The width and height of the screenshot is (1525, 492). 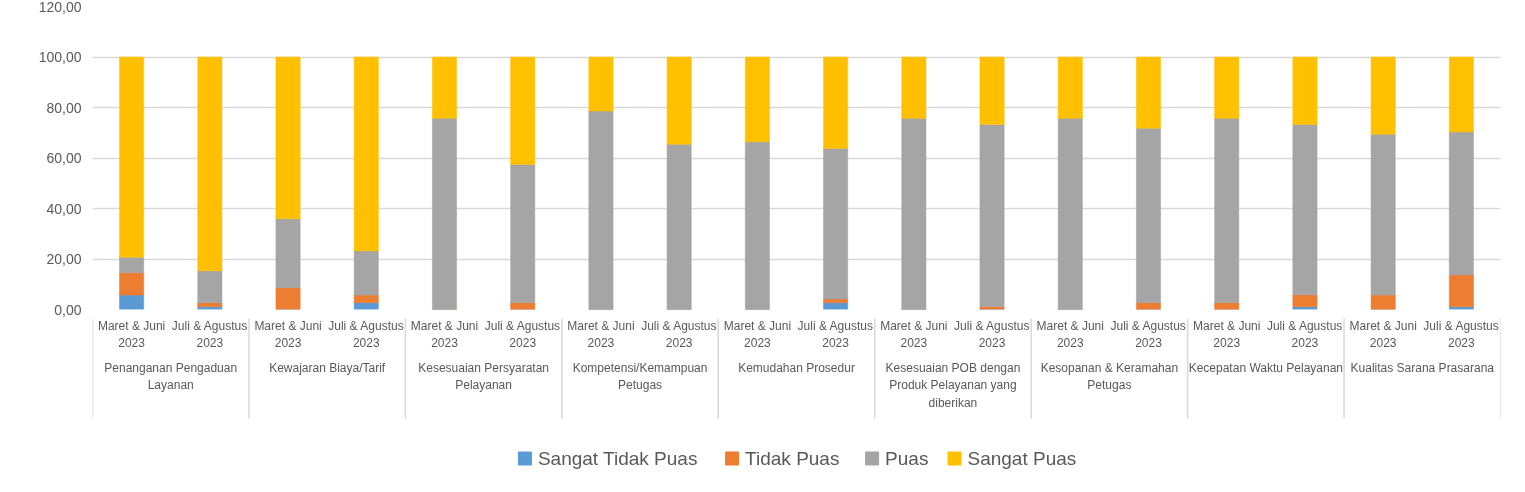 What do you see at coordinates (64, 259) in the screenshot?
I see `y-tick-label: 20,00` at bounding box center [64, 259].